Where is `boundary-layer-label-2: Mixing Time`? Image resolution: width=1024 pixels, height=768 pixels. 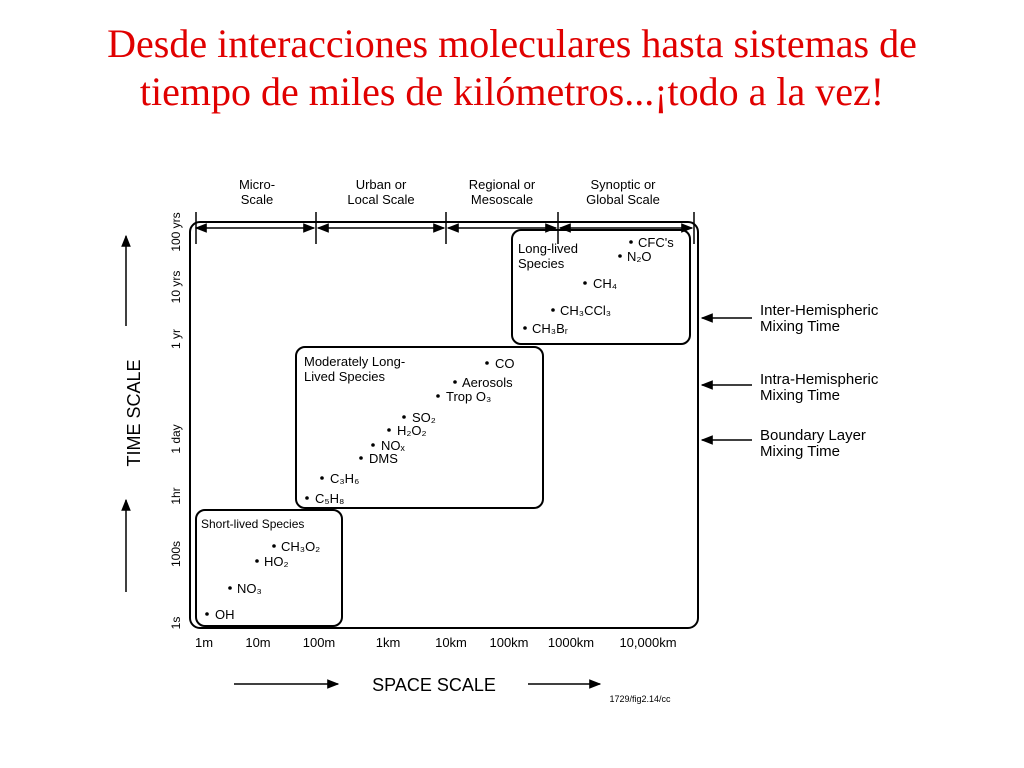 boundary-layer-label-2: Mixing Time is located at coordinates (800, 451).